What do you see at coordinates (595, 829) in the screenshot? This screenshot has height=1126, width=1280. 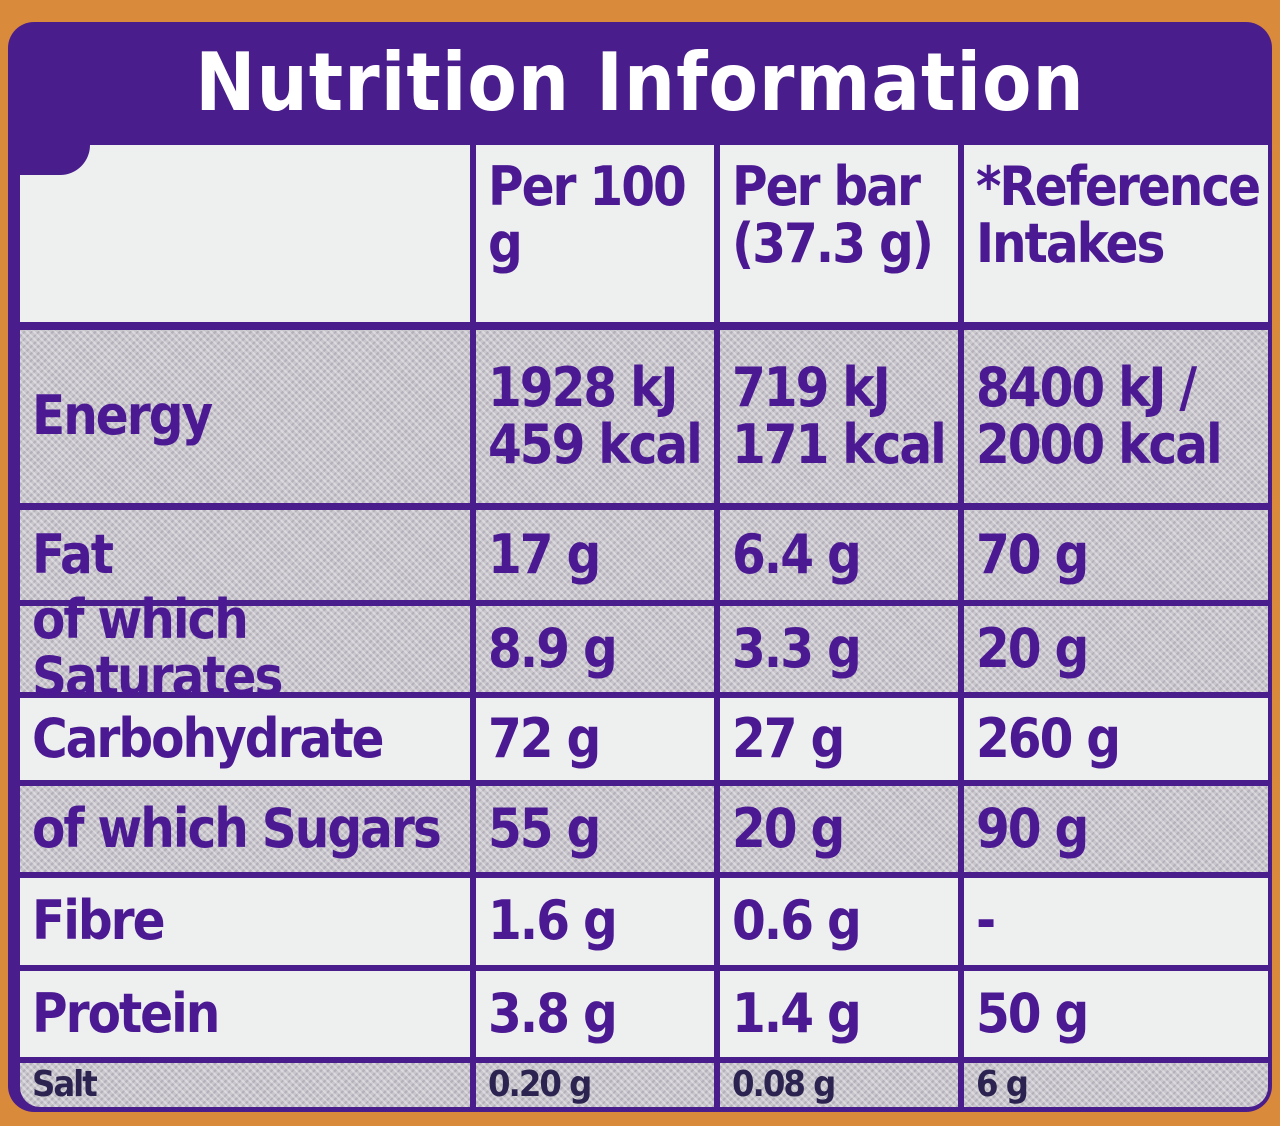 I see `nutrient-value-per100: 55 g` at bounding box center [595, 829].